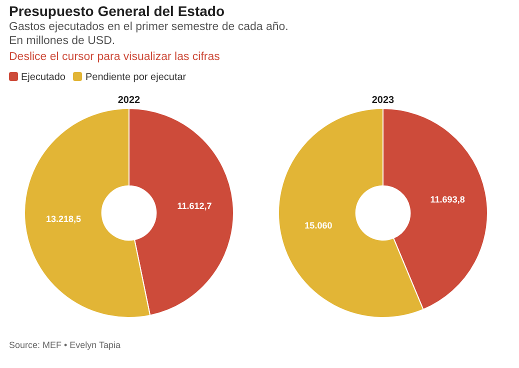  Describe the element at coordinates (65, 345) in the screenshot. I see `source-note: Source: MEF • Evelyn Tapia` at that location.